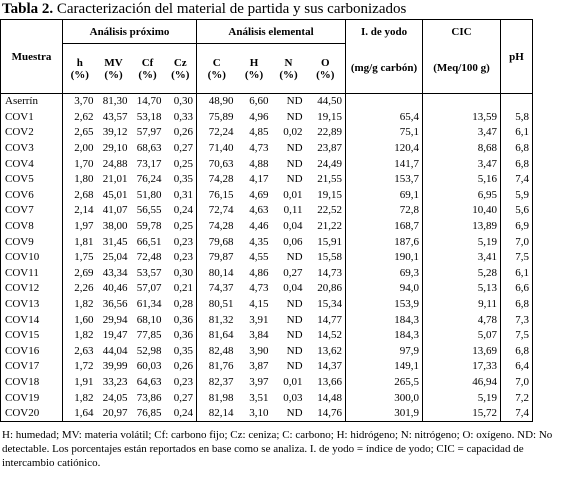 The width and height of the screenshot is (562, 487). Describe the element at coordinates (180, 62) in the screenshot. I see `subheader-name: Cz` at that location.